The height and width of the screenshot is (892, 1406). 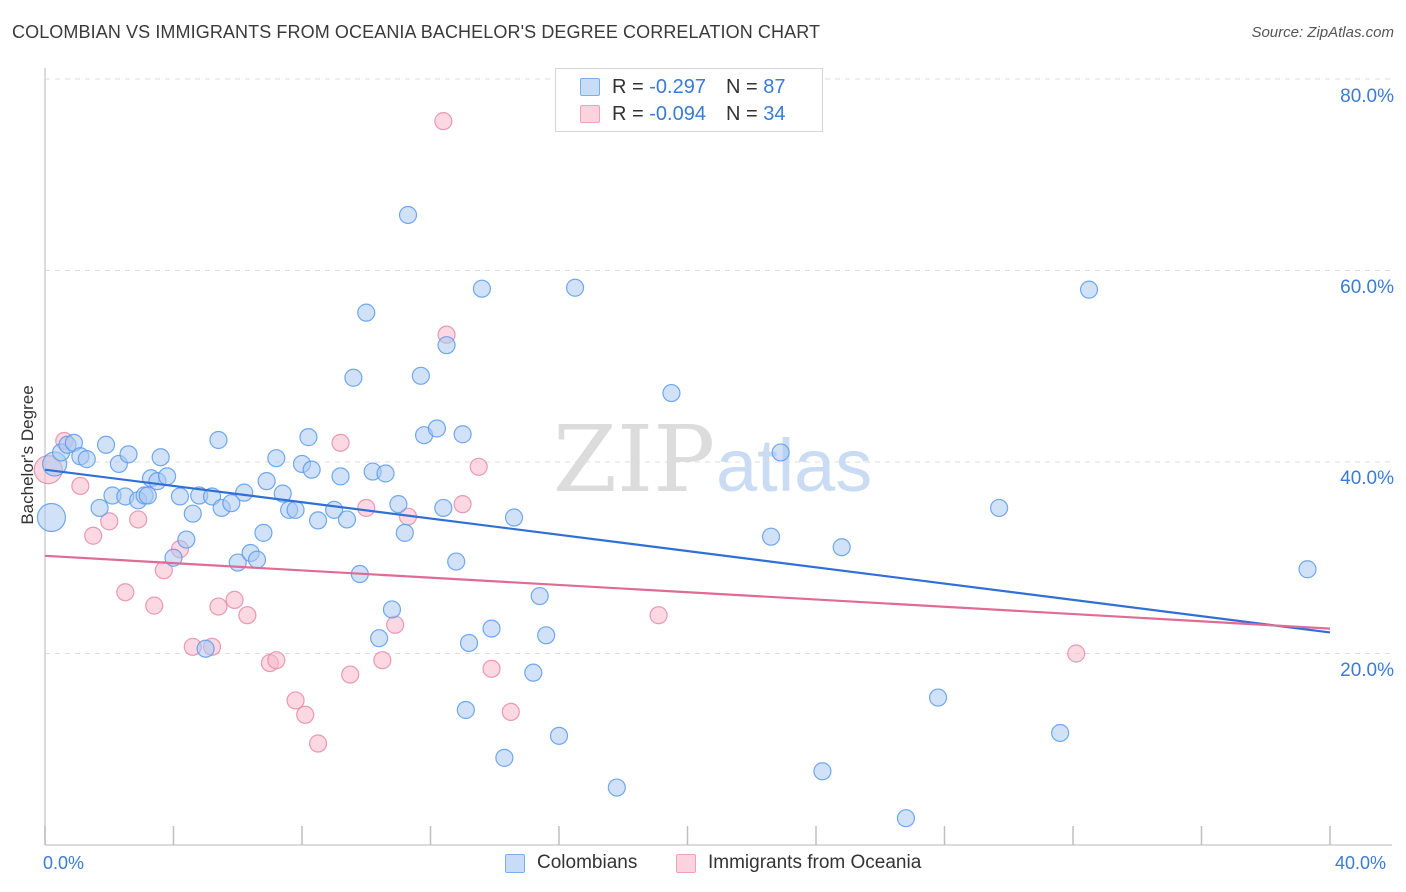 What do you see at coordinates (1367, 287) in the screenshot?
I see `y-tick-label: 60.0%` at bounding box center [1367, 287].